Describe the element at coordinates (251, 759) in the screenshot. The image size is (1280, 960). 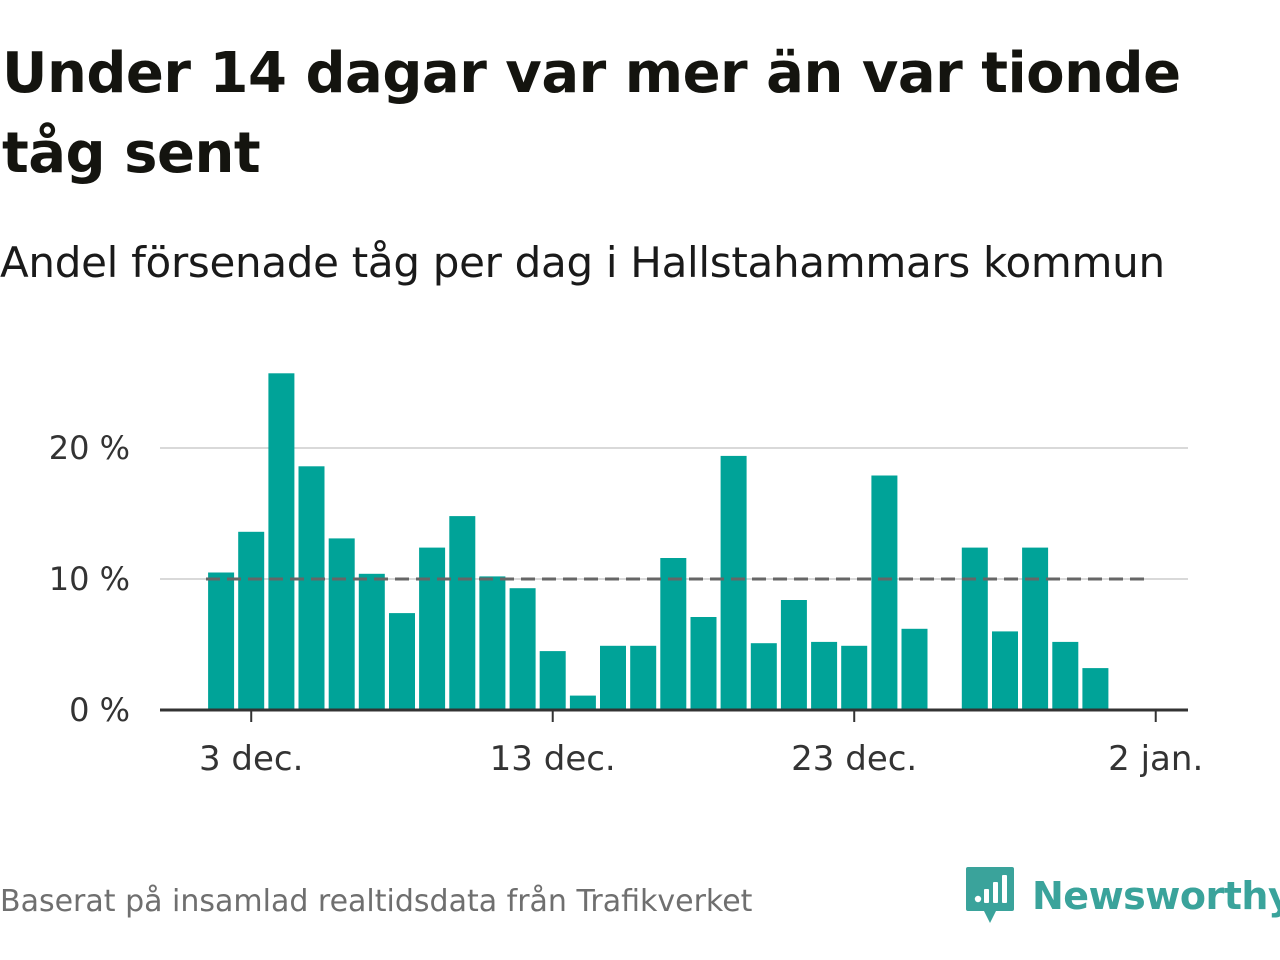
I see `x-tick-label: 3 dec.` at that location.